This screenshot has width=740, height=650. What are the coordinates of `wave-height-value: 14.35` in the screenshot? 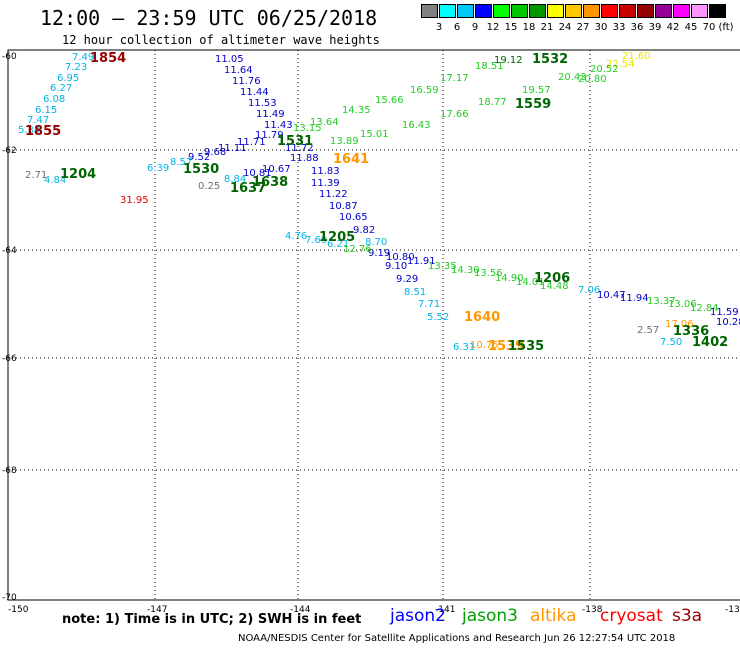 It's located at (356, 110).